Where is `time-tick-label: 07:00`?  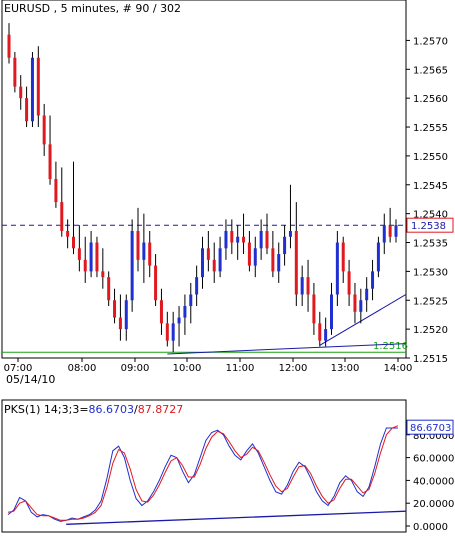
time-tick-label: 07:00 is located at coordinates (18, 368).